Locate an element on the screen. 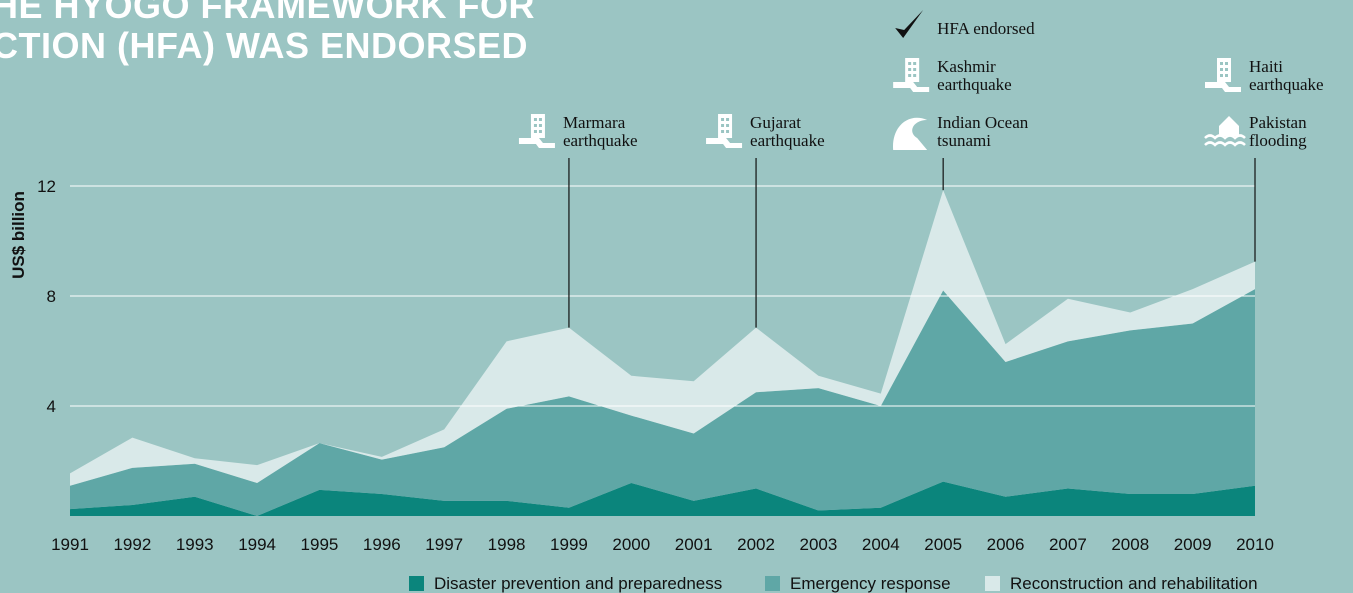  x-tick-label: 1997 is located at coordinates (444, 544).